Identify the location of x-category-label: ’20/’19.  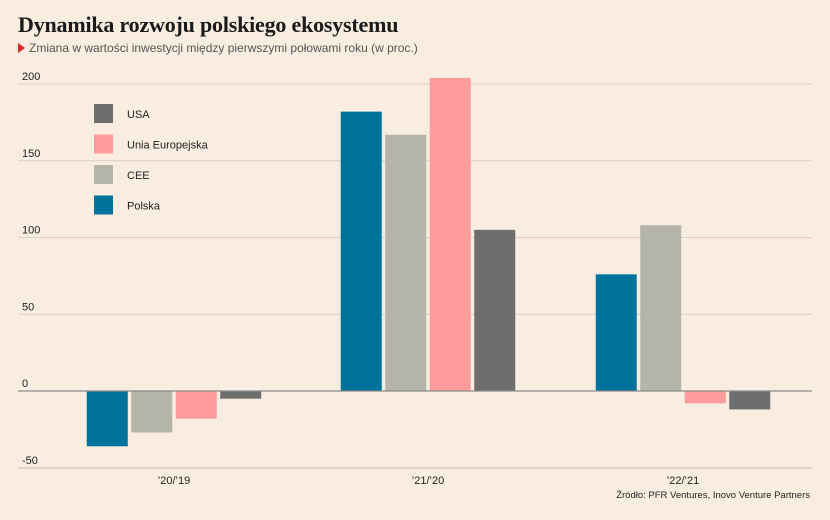
(174, 481).